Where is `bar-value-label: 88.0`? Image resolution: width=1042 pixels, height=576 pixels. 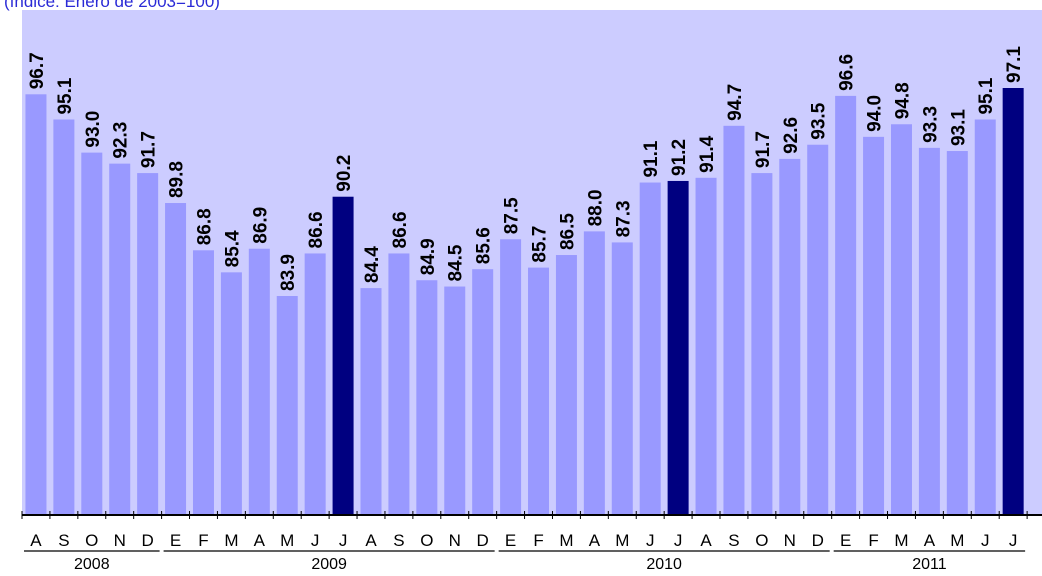 bar-value-label: 88.0 is located at coordinates (595, 207).